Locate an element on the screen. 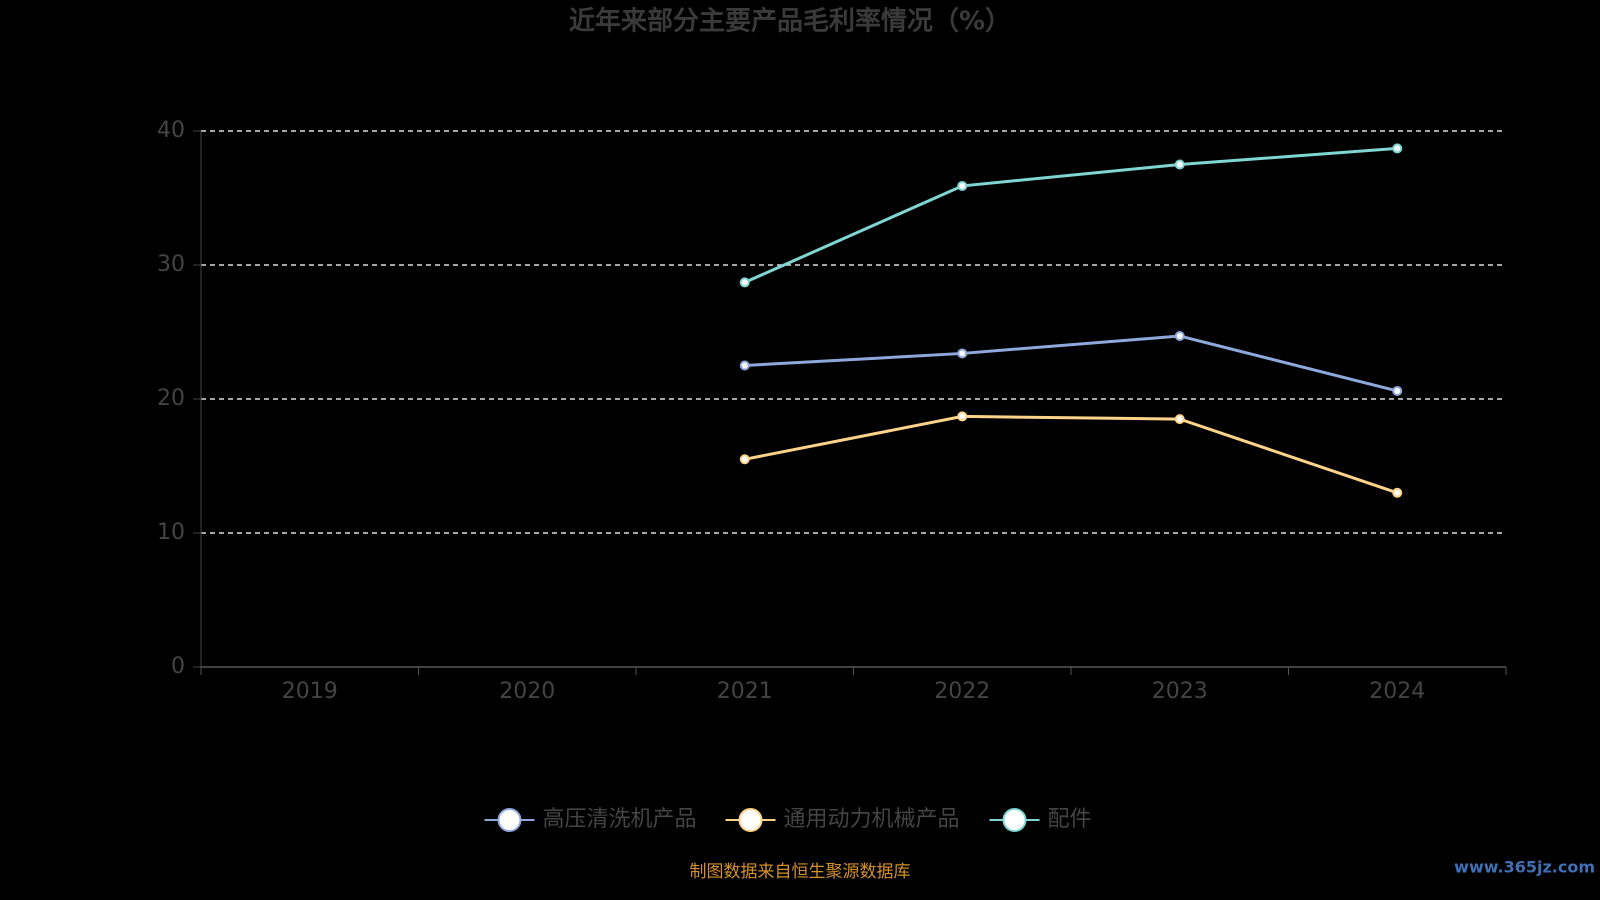 The height and width of the screenshot is (900, 1600). x-tick-label: 2022 is located at coordinates (962, 691).